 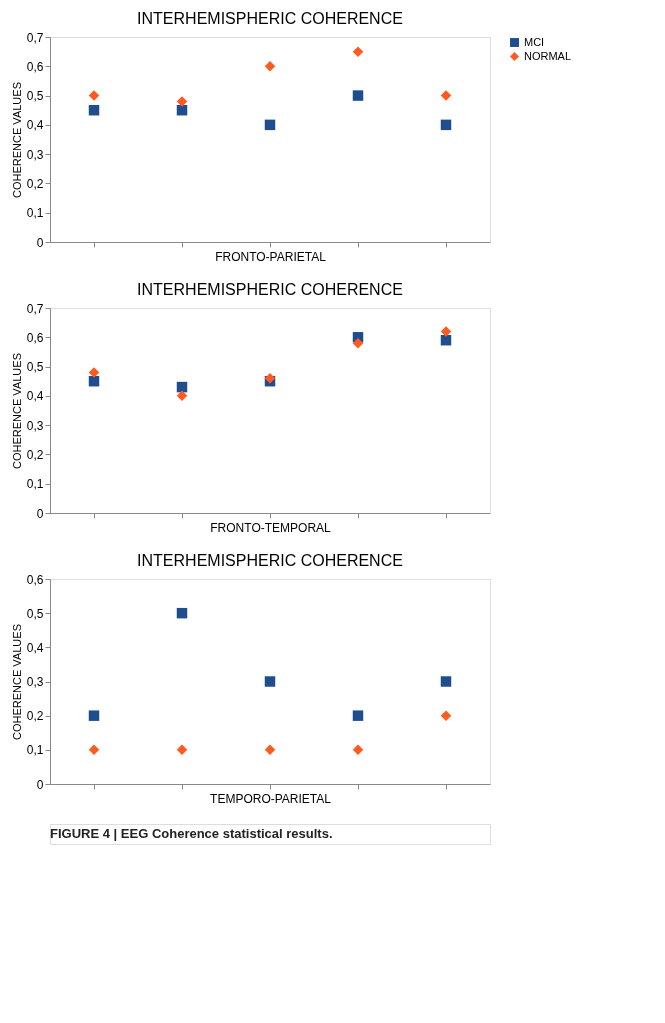 I want to click on x-axis-title: TEMPORO-PARIETAL, so click(x=271, y=799).